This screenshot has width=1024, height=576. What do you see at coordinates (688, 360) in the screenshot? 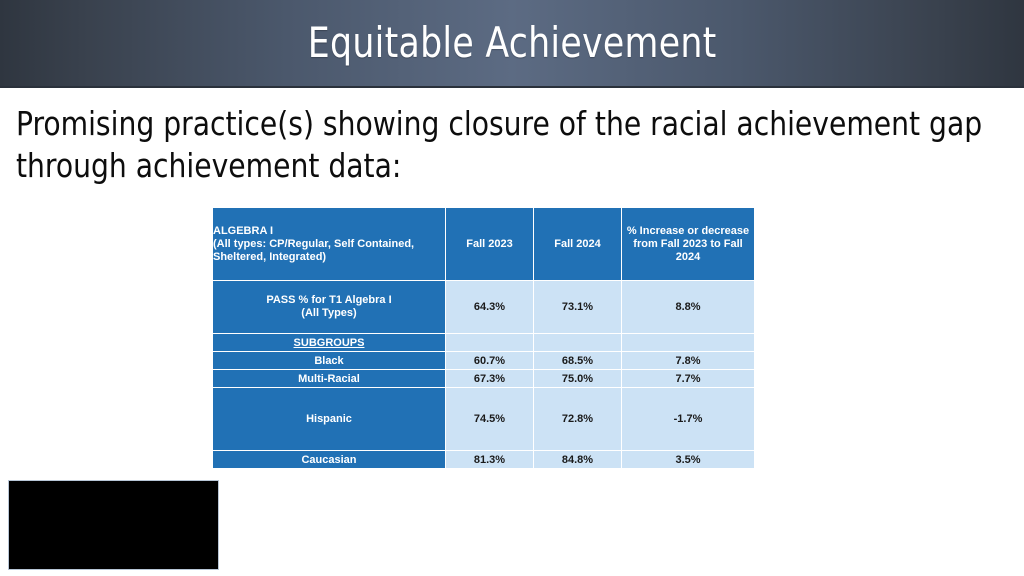
I see `cell-black-change: 7.8%` at bounding box center [688, 360].